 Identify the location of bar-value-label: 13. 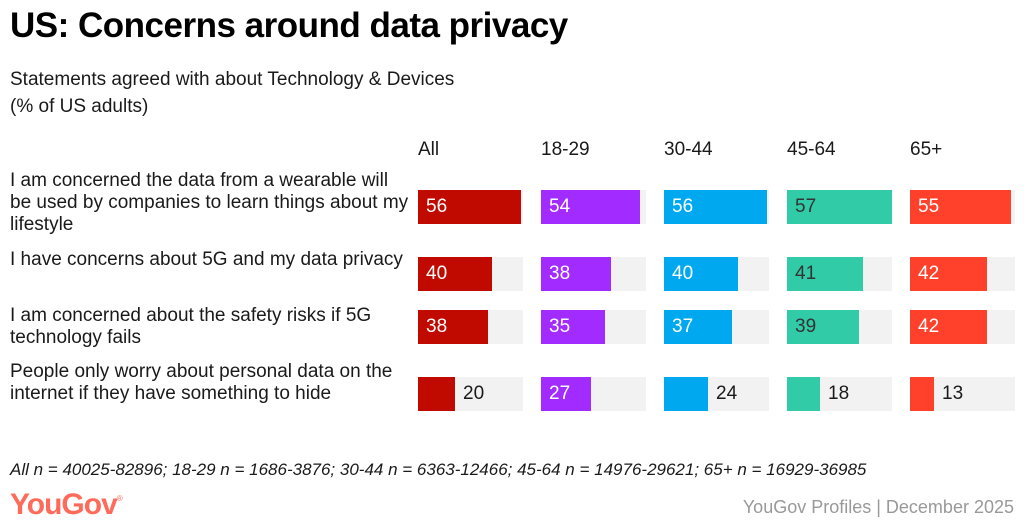
(953, 393).